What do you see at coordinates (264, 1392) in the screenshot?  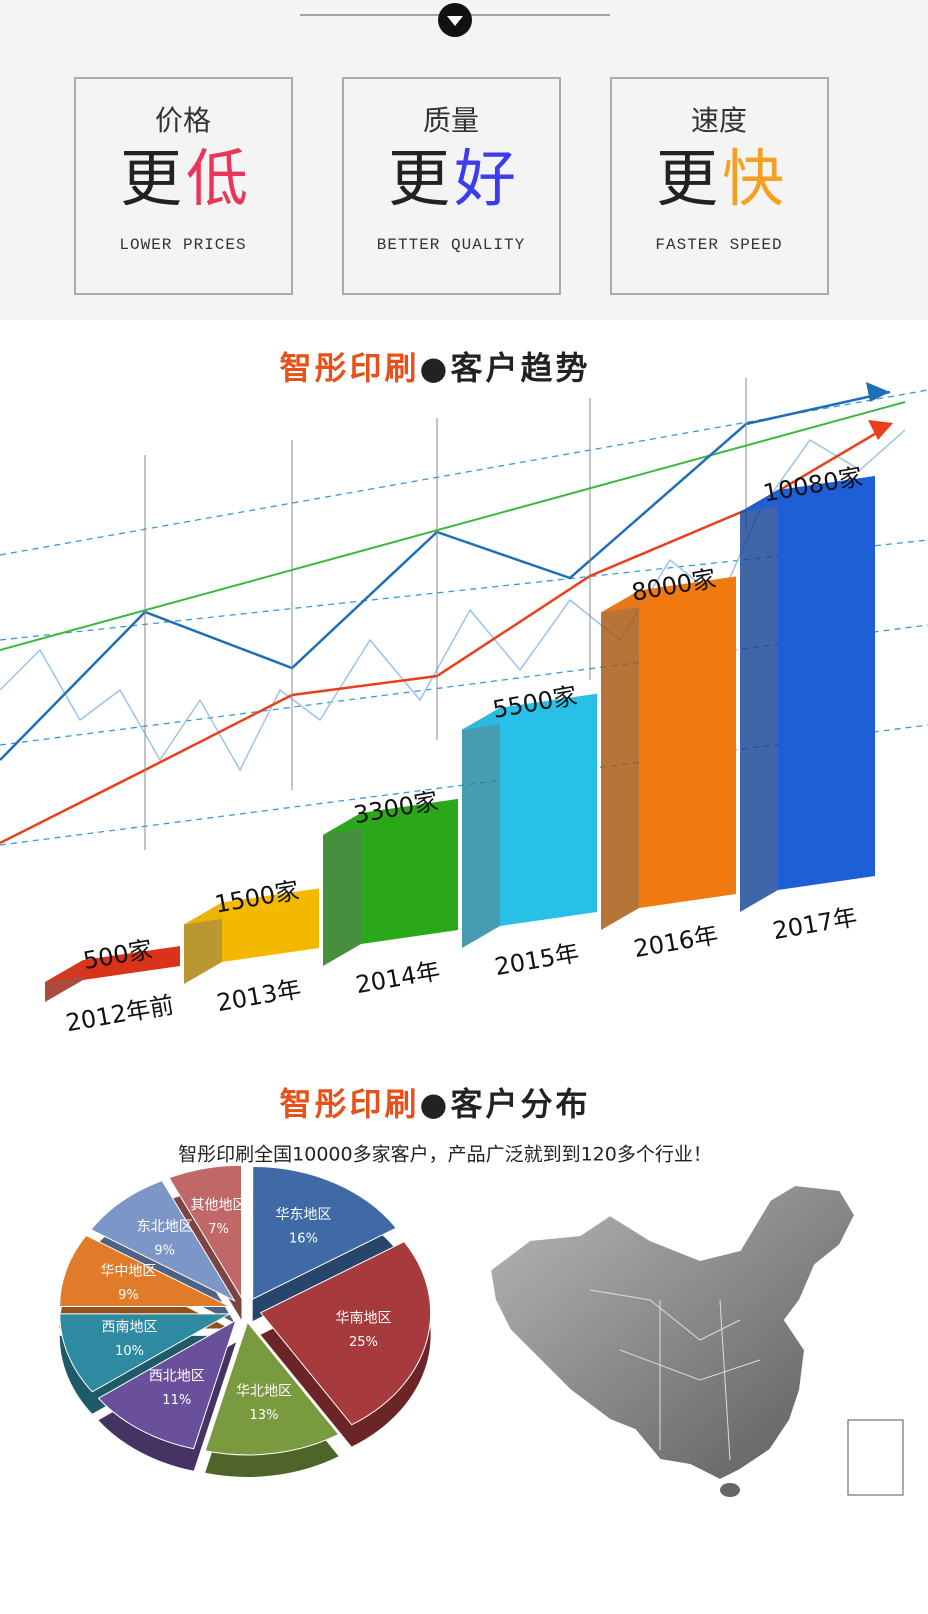 I see `slice-label: 华北地区` at bounding box center [264, 1392].